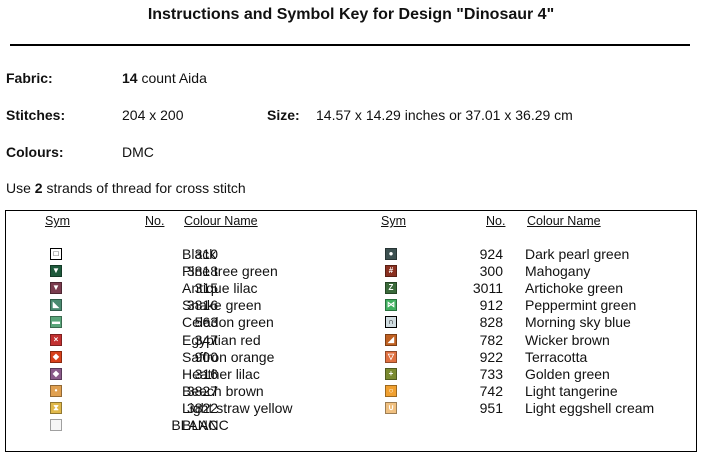 The width and height of the screenshot is (702, 454). I want to click on number: 3822, so click(202, 407).